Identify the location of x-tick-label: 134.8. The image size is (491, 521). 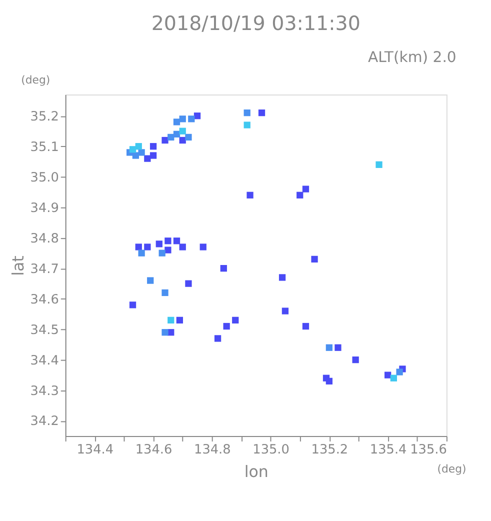
(212, 450).